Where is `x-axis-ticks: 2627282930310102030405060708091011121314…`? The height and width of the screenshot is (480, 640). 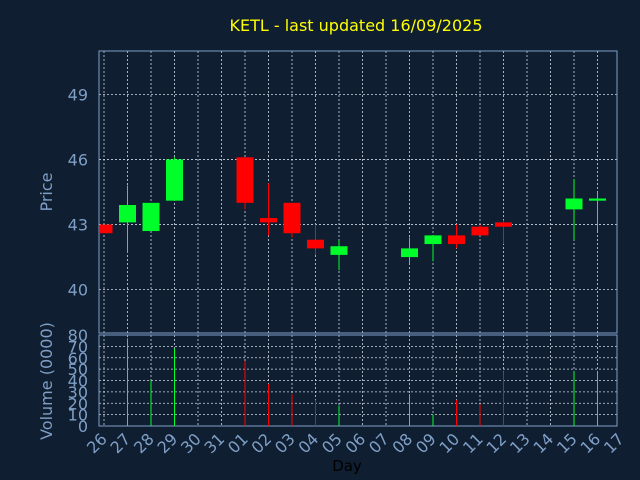
x-axis-ticks: 2627282930310102030405060708091011121314… is located at coordinates (355, 443).